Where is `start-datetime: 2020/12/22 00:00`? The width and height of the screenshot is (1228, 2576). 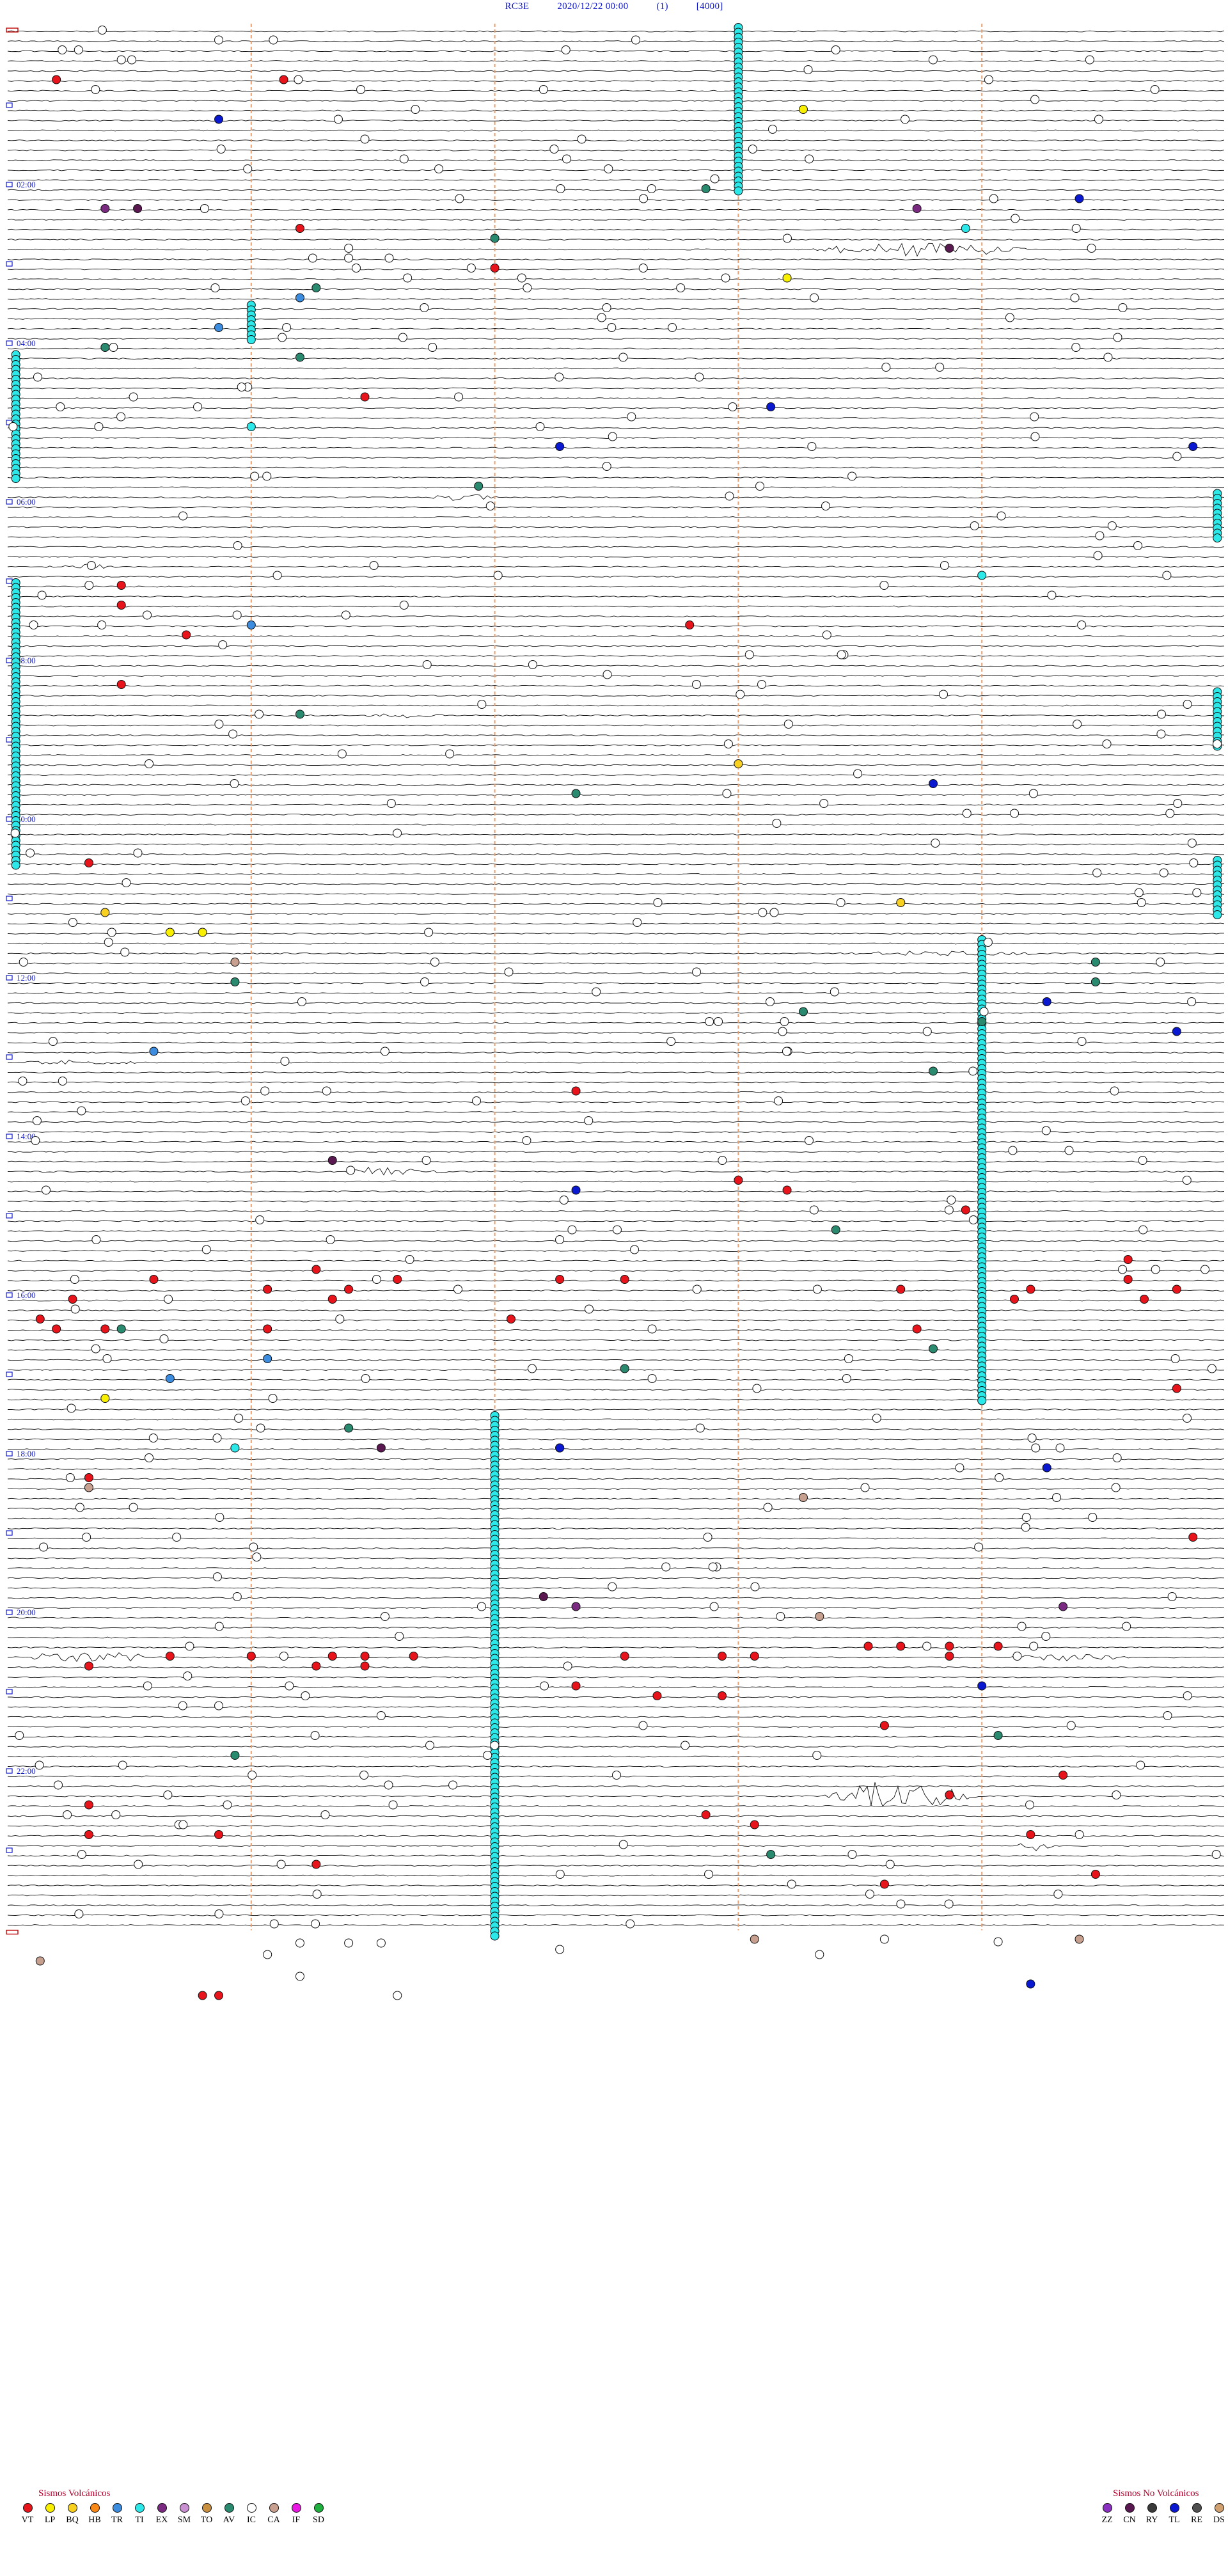 start-datetime: 2020/12/22 00:00 is located at coordinates (593, 6).